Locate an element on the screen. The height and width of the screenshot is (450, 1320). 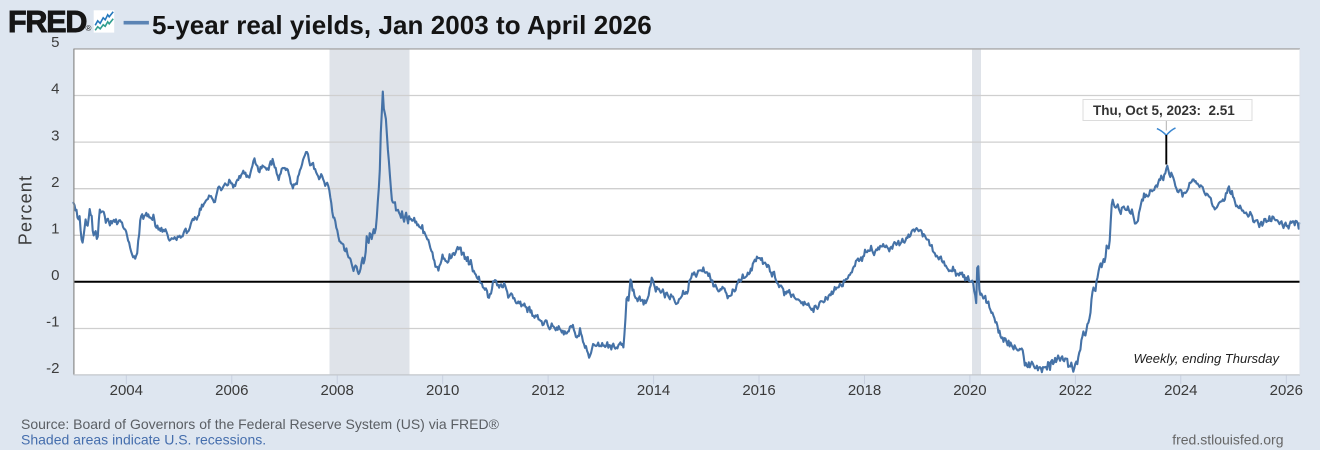
svg-text: 2018 is located at coordinates (864, 390).